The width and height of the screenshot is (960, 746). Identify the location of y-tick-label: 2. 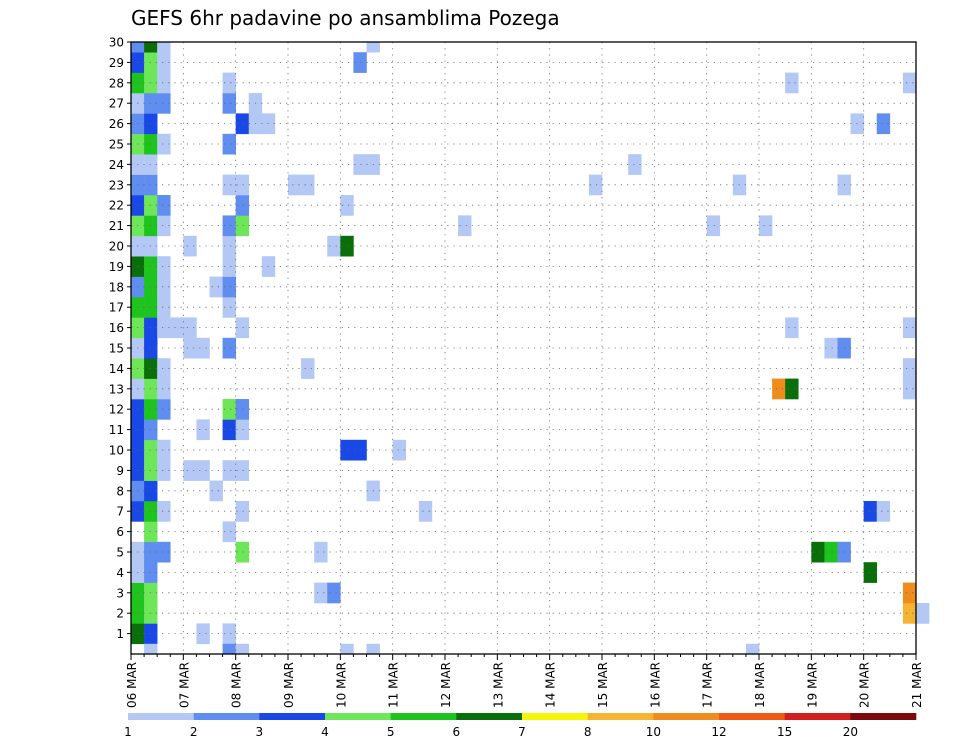
(120, 614).